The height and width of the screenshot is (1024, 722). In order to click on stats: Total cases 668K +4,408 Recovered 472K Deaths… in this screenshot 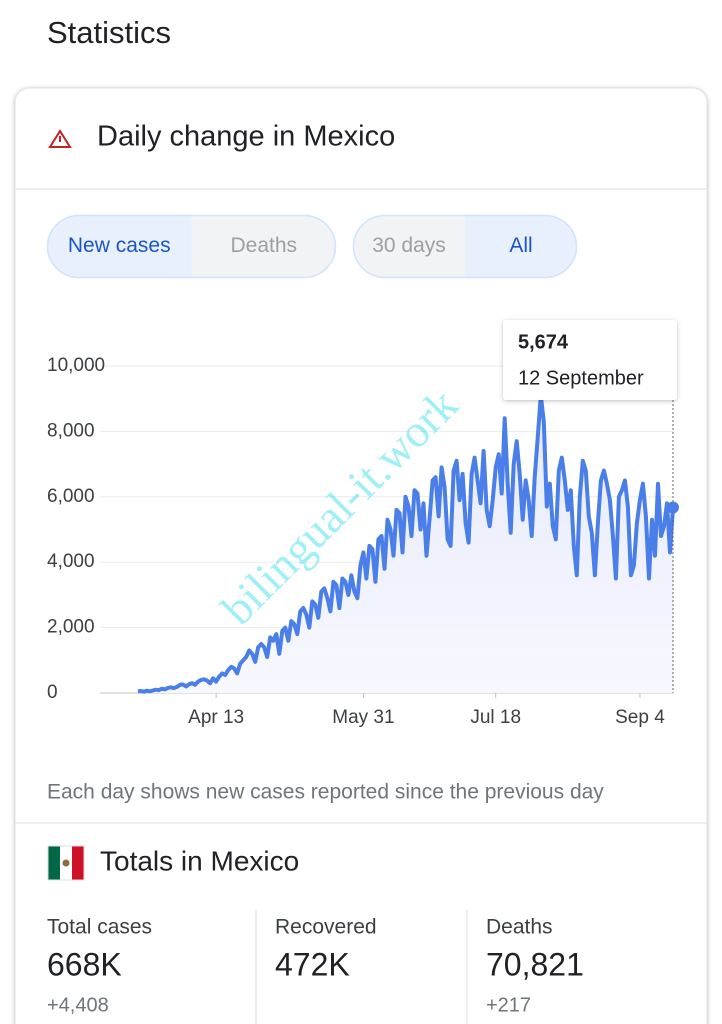, I will do `click(315, 967)`.